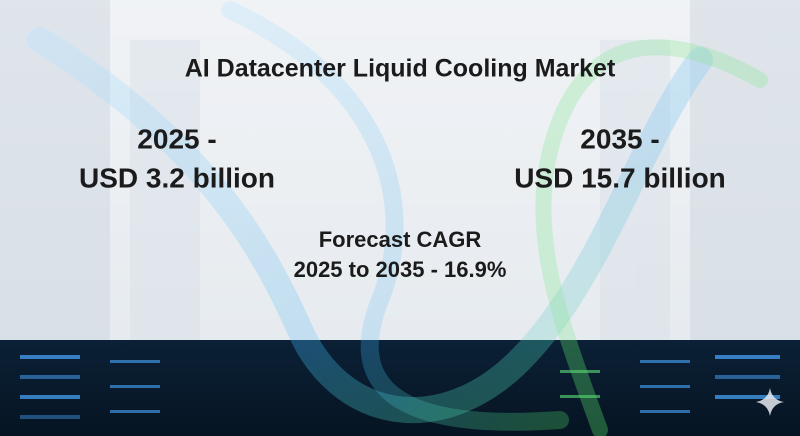 This screenshot has width=800, height=436. What do you see at coordinates (400, 269) in the screenshot?
I see `cagr-value: 2025 to 2035 - 16.9%` at bounding box center [400, 269].